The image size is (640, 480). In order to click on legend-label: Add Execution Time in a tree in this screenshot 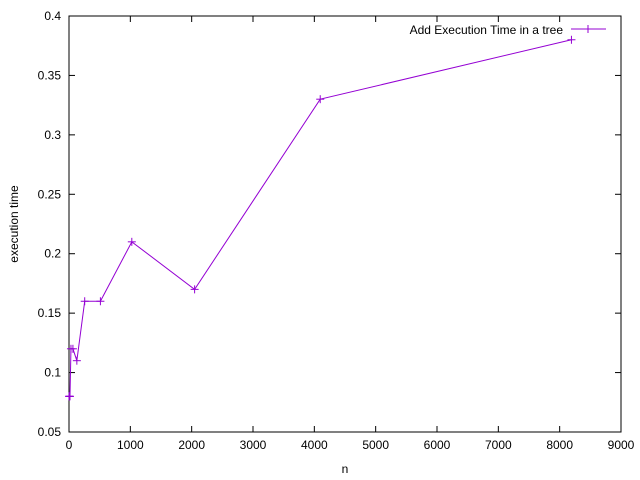, I will do `click(487, 30)`.